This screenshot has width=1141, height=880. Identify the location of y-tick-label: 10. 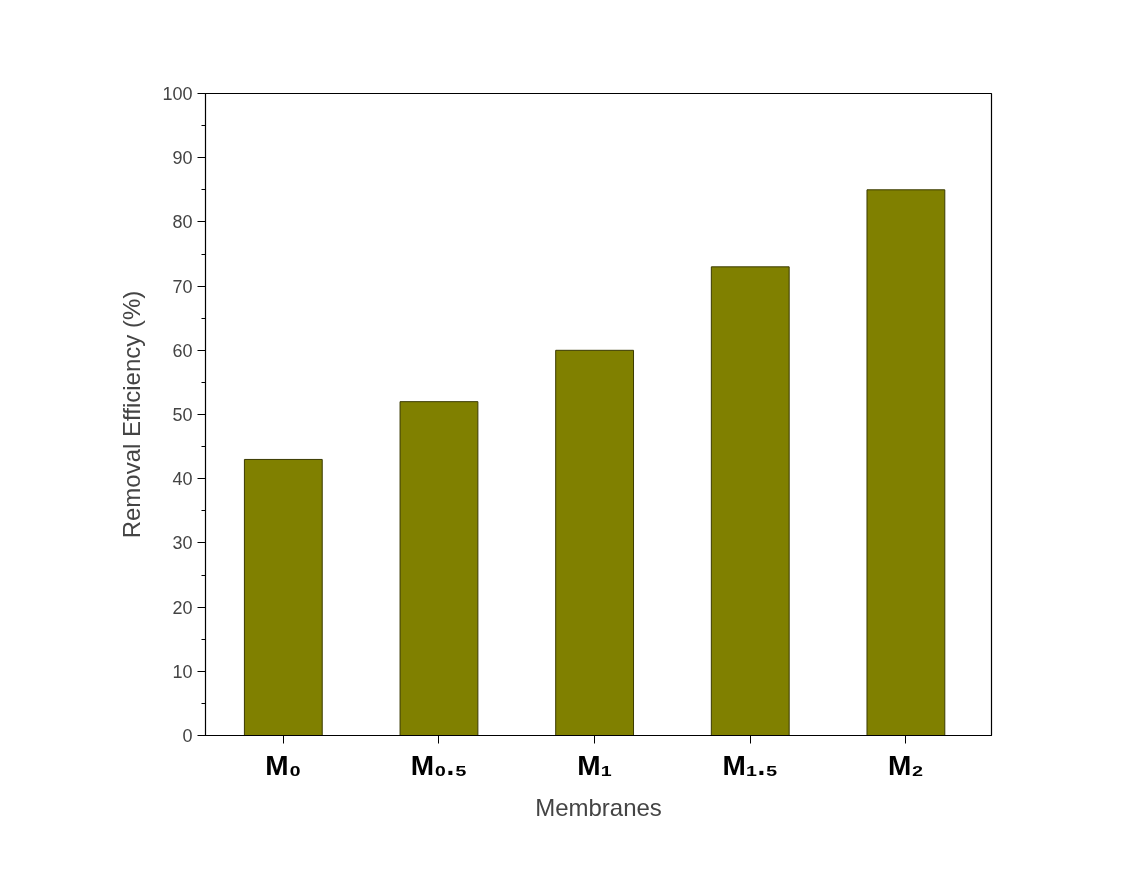
(182, 671).